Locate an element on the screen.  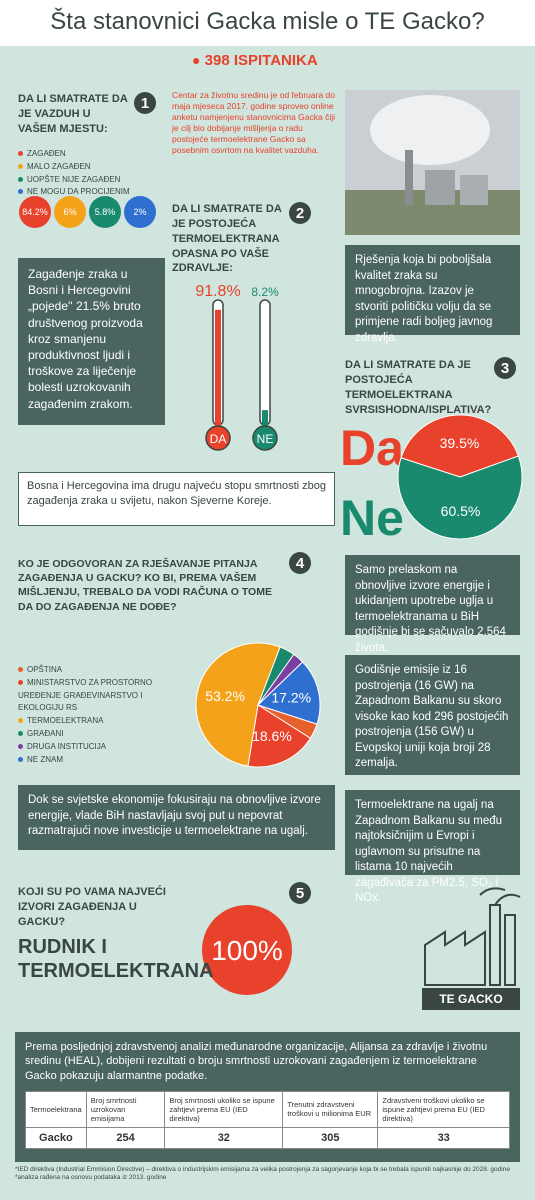
legend-label: NE MOGU DA PROCIJENIM is located at coordinates (78, 192).